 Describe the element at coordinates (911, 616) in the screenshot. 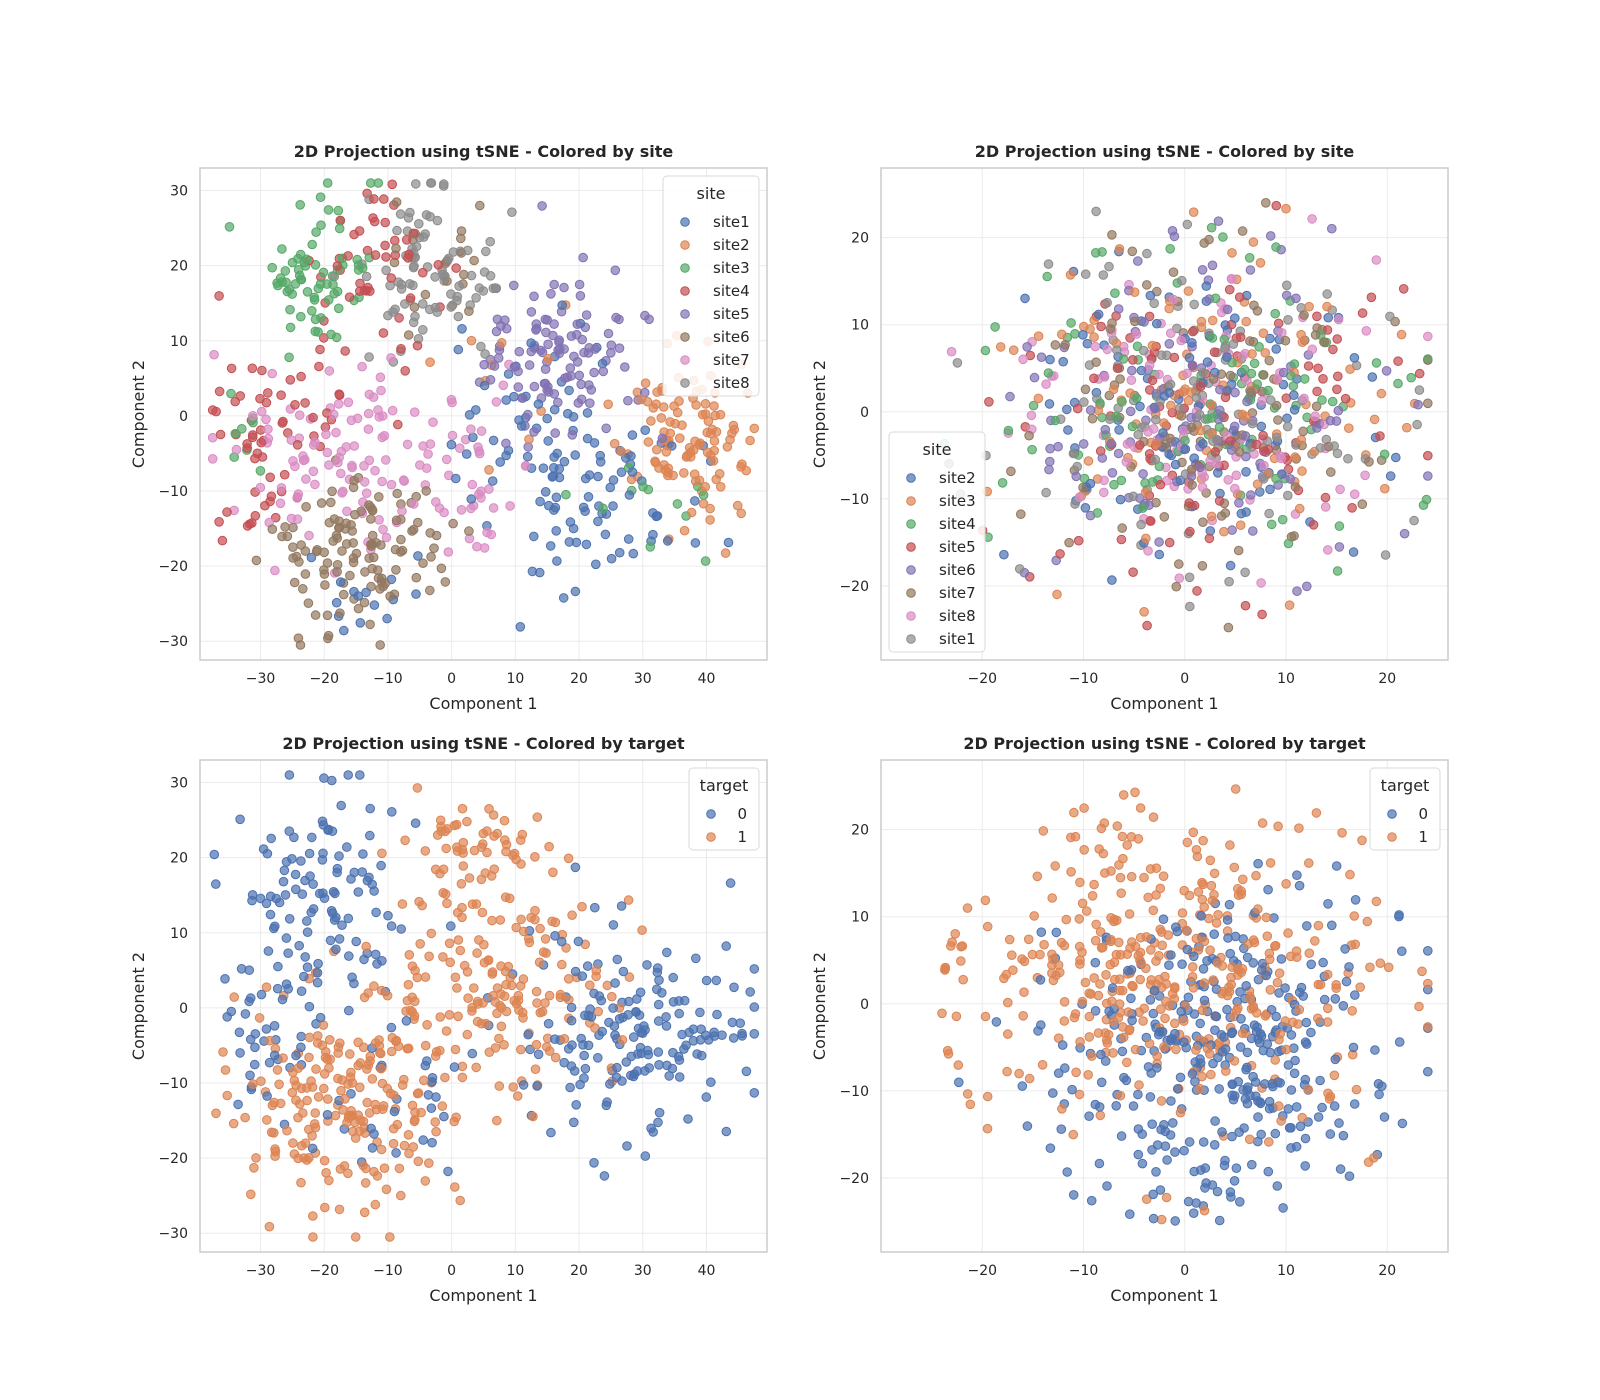

I see `legend-marker` at that location.